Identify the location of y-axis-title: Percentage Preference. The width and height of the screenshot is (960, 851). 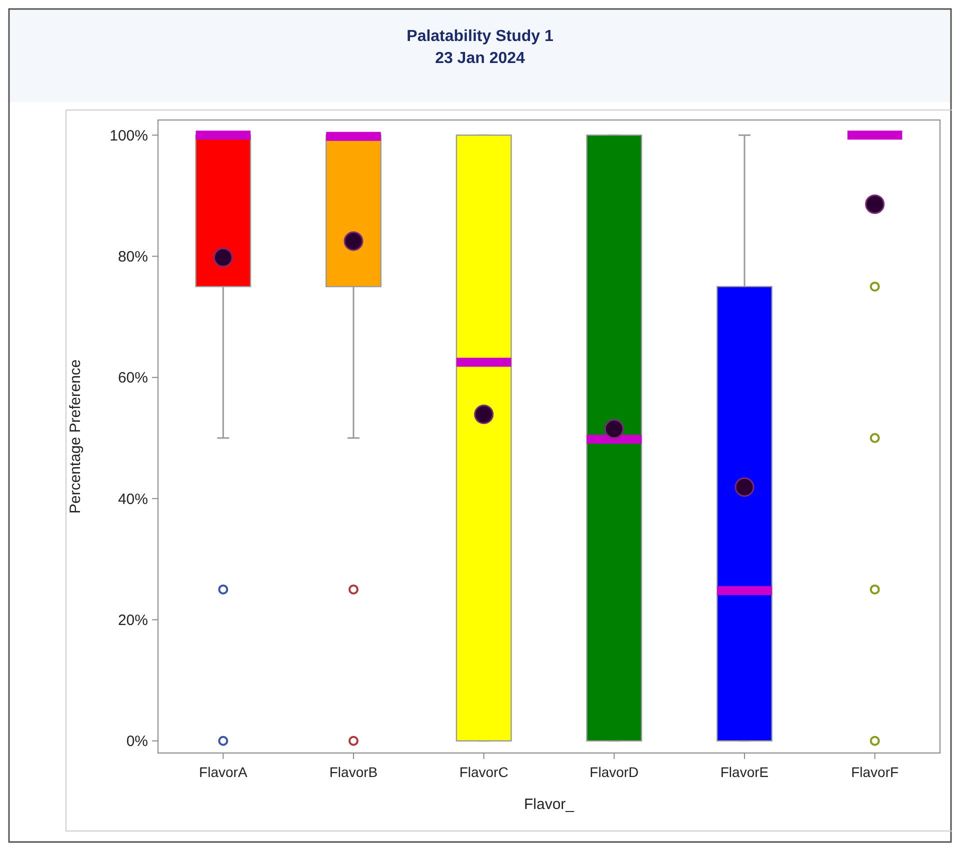
(75, 436).